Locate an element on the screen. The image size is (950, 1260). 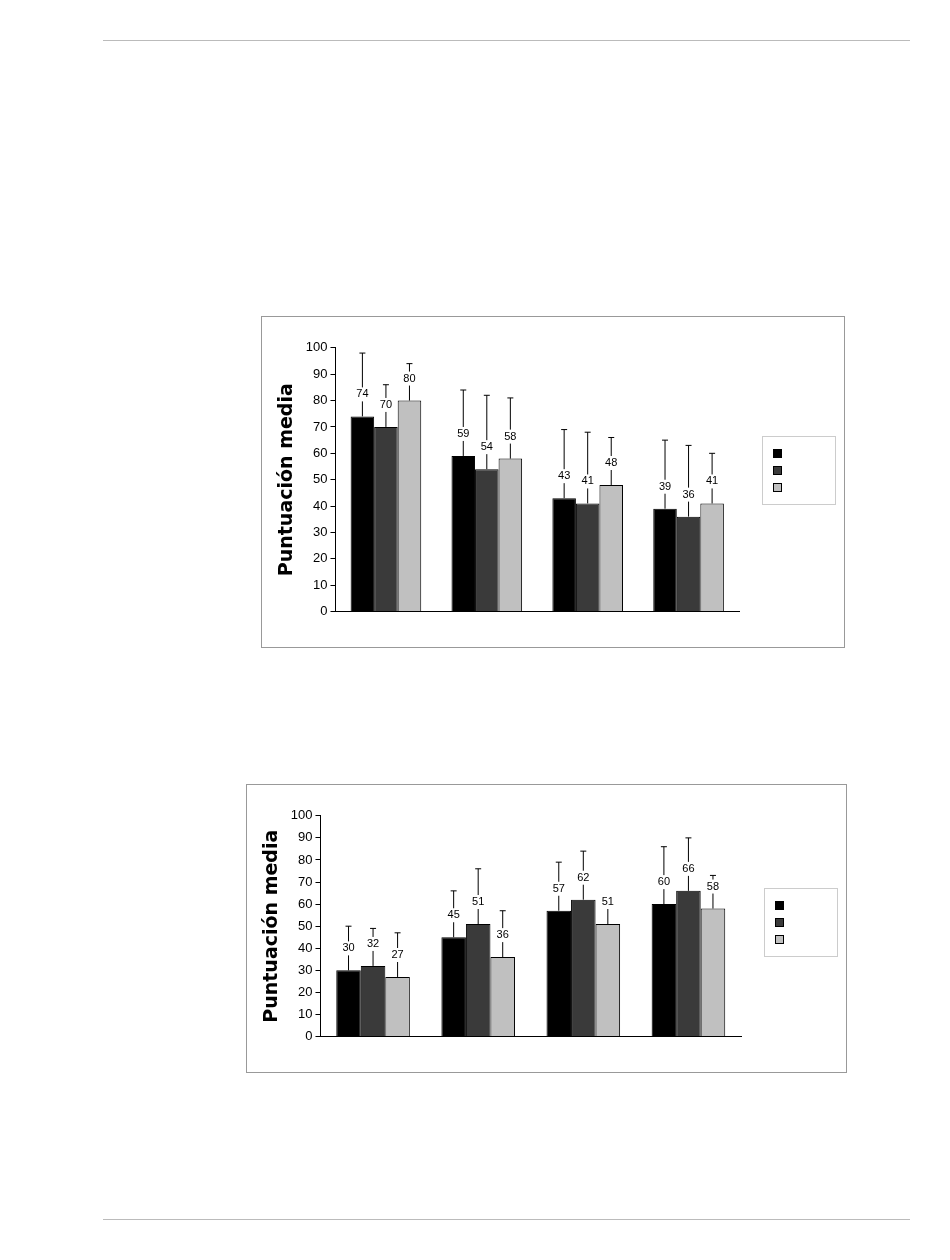
data-label: 60 is located at coordinates (664, 881).